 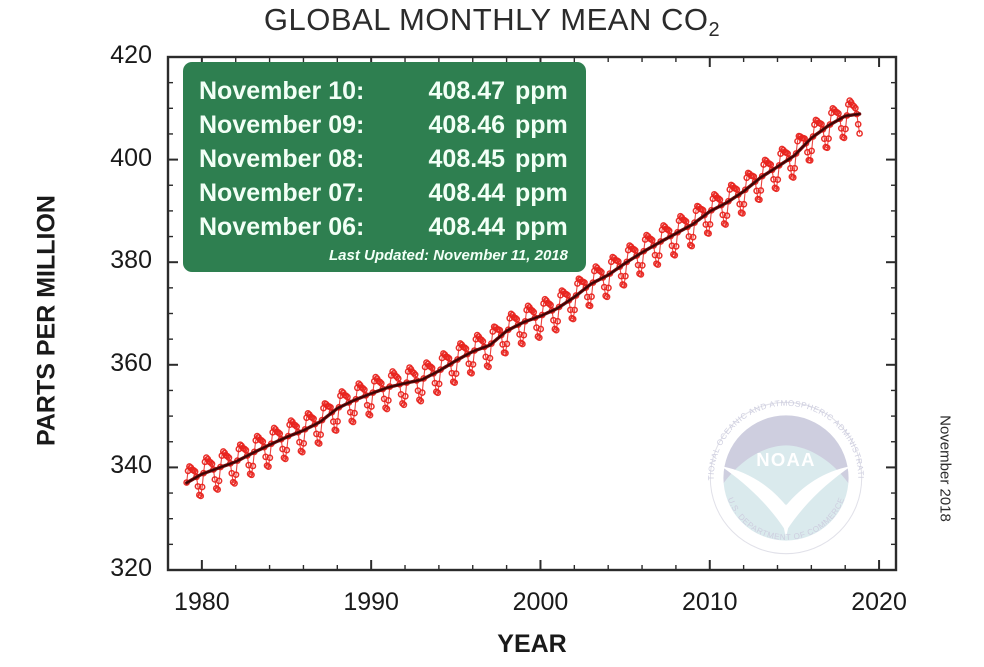 I want to click on x-tick-label: 2000, so click(x=540, y=602).